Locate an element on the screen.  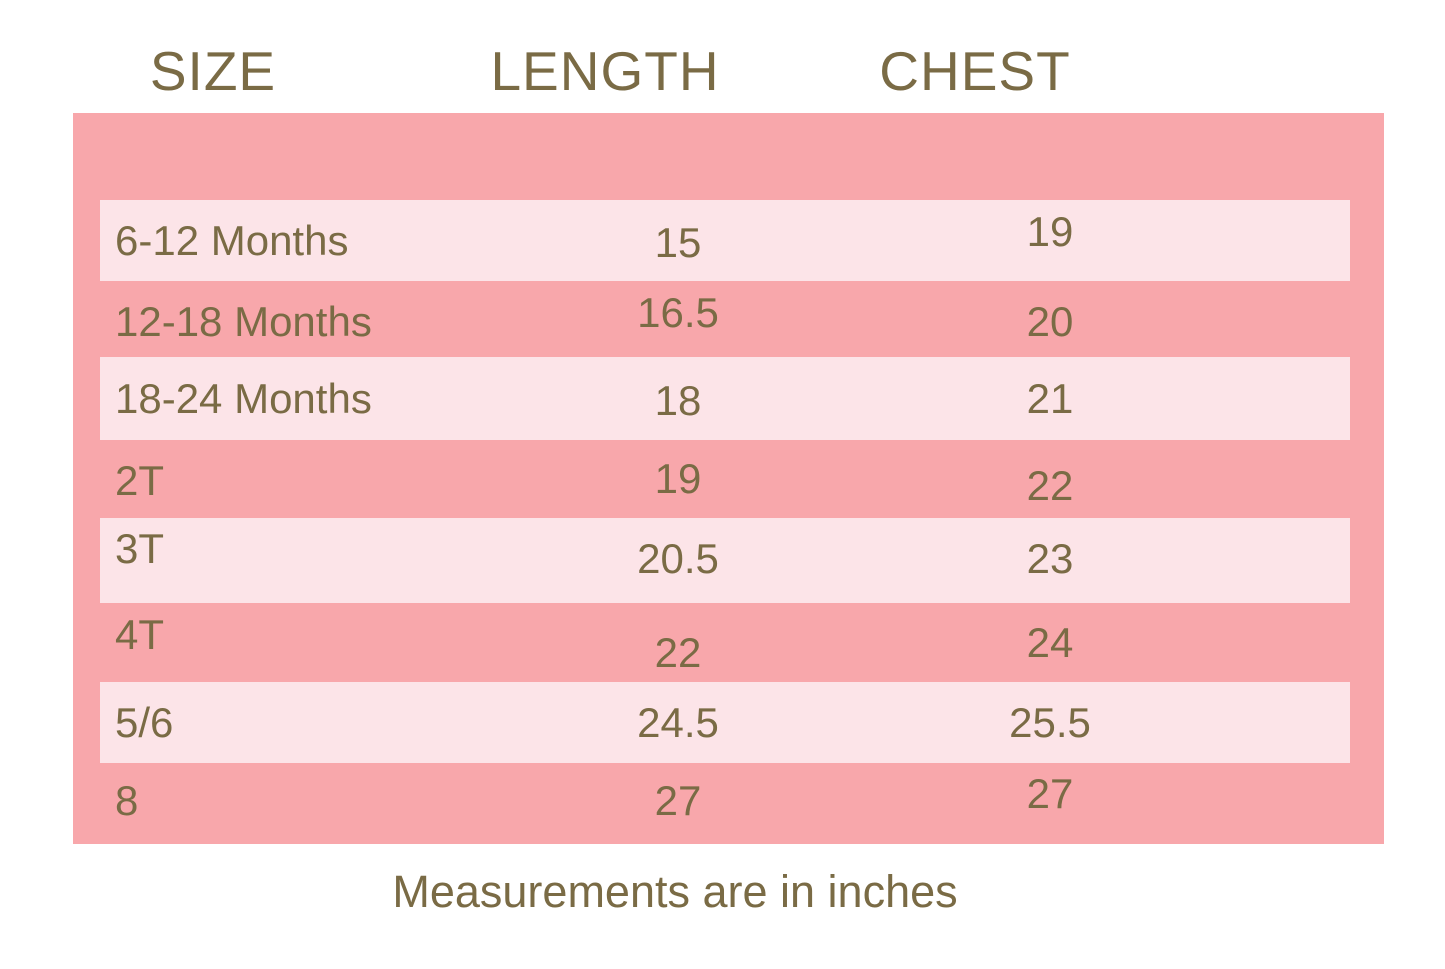
chest-cell: 27 is located at coordinates (1050, 793).